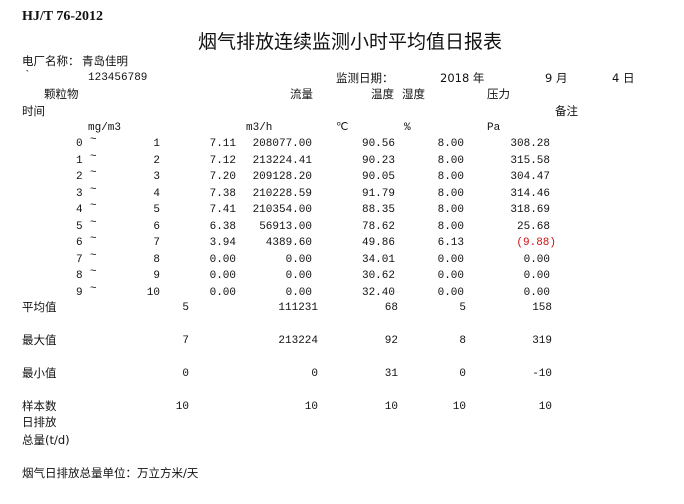 The height and width of the screenshot is (504, 684). I want to click on summary-temperature: 68, so click(391, 308).